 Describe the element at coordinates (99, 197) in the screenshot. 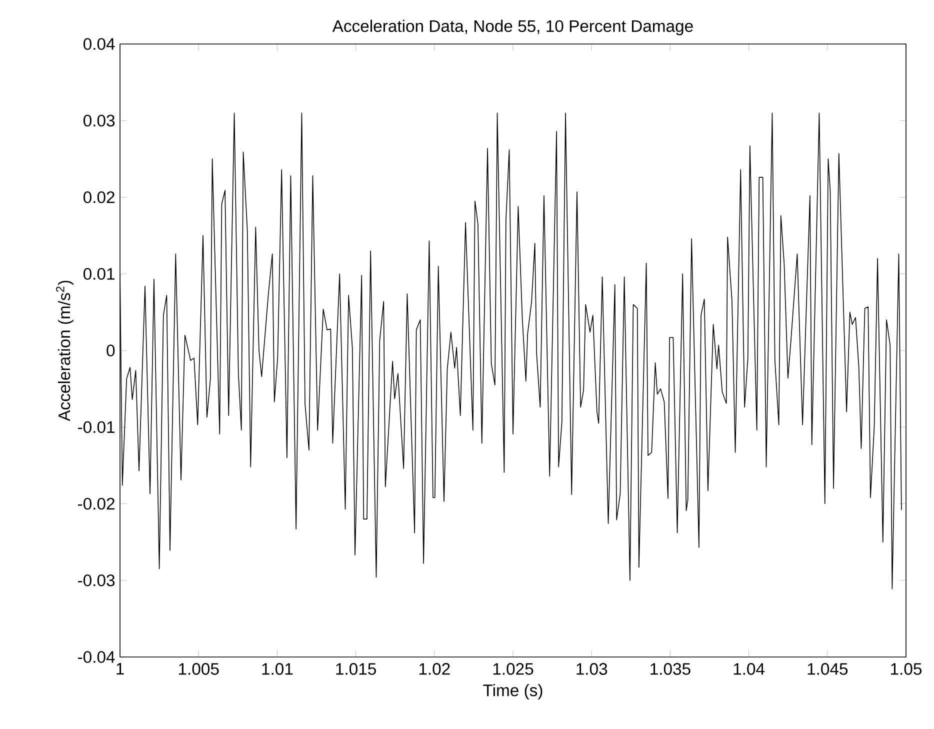

I see `y-tick-label: 0.02` at that location.